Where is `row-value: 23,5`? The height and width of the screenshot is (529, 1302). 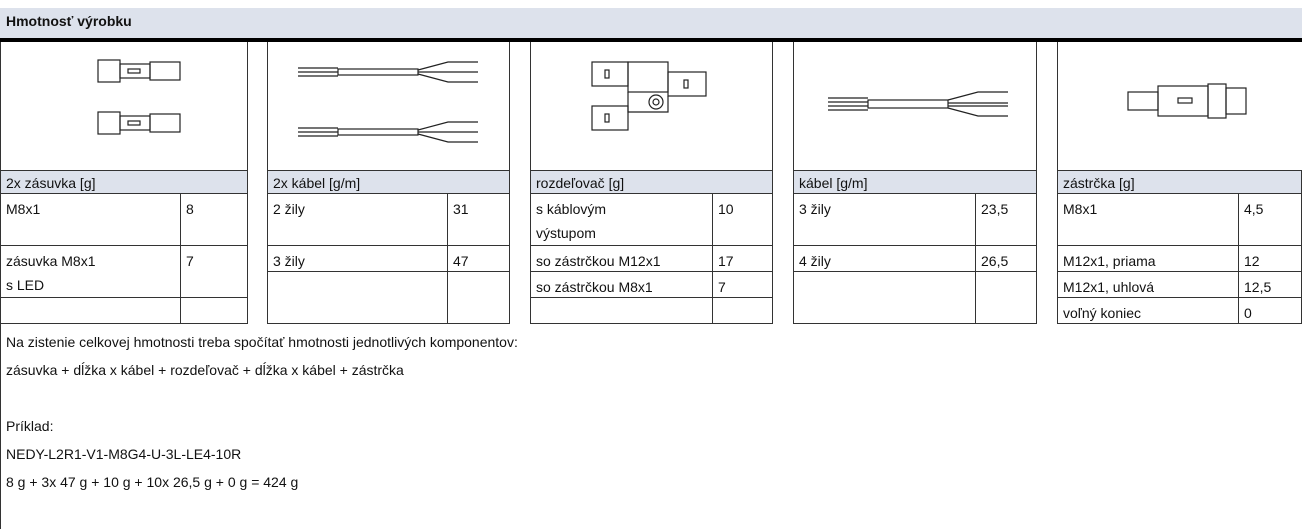 row-value: 23,5 is located at coordinates (1006, 220).